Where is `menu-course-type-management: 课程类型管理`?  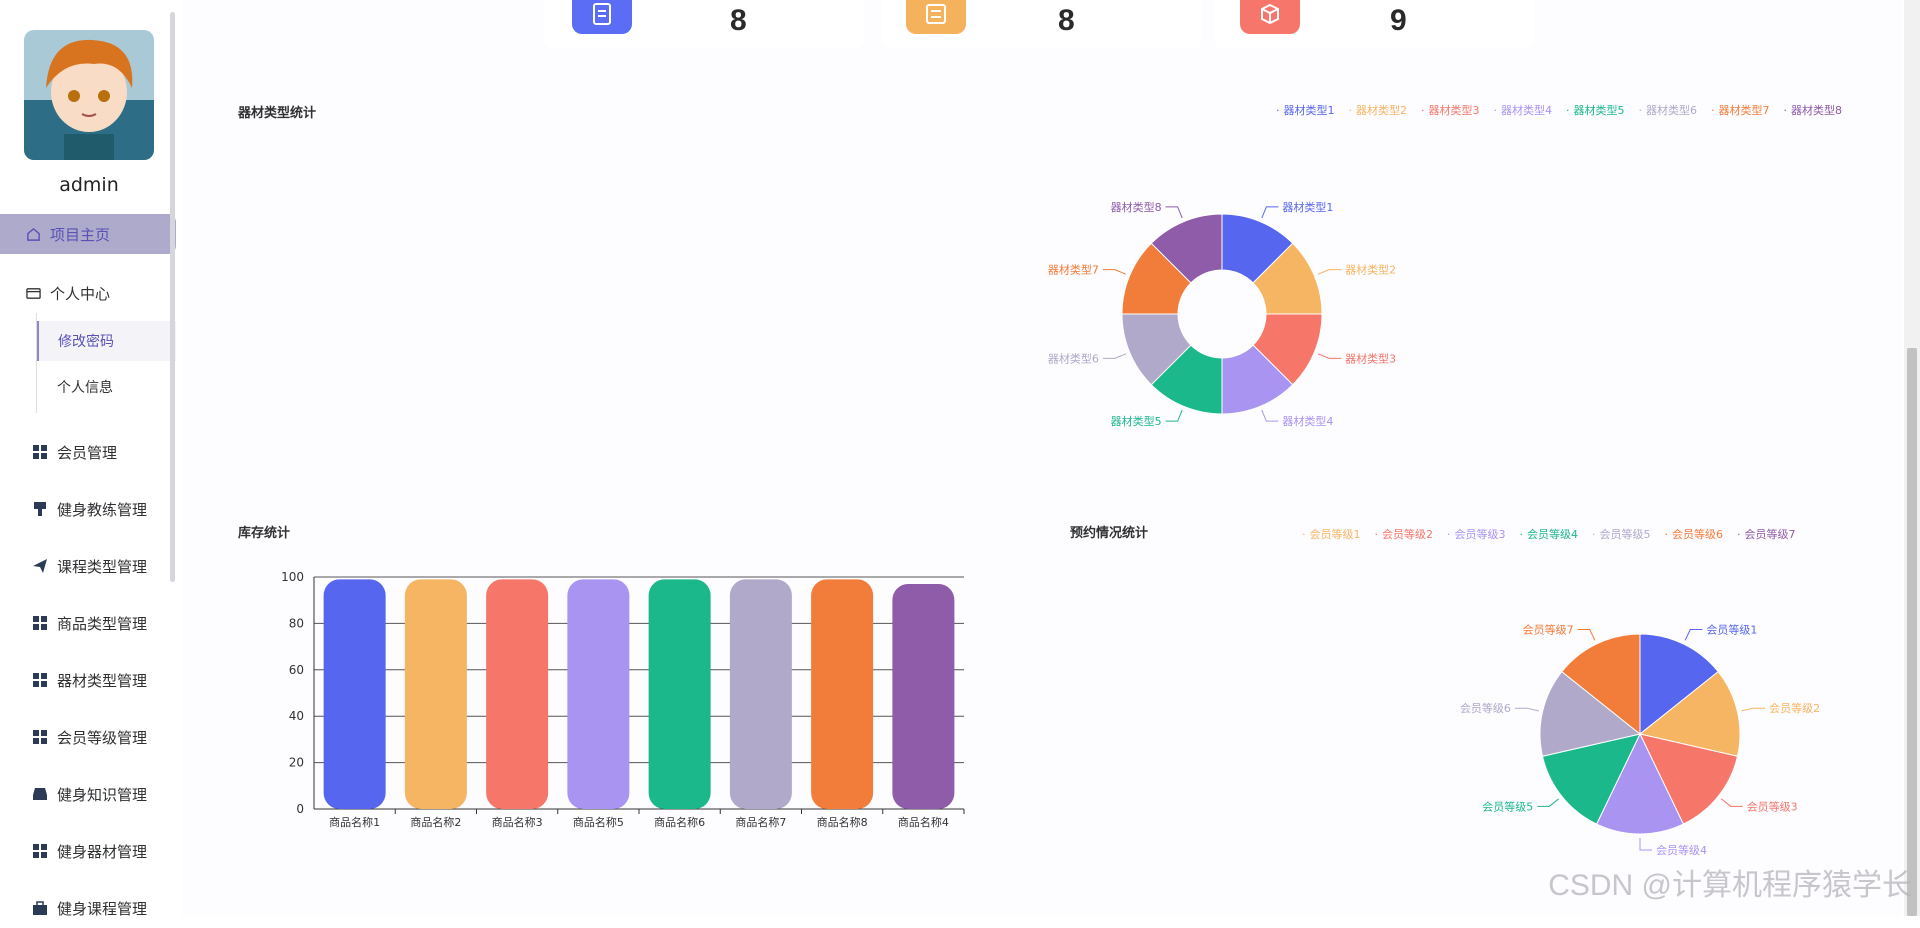
menu-course-type-management: 课程类型管理 is located at coordinates (88, 566).